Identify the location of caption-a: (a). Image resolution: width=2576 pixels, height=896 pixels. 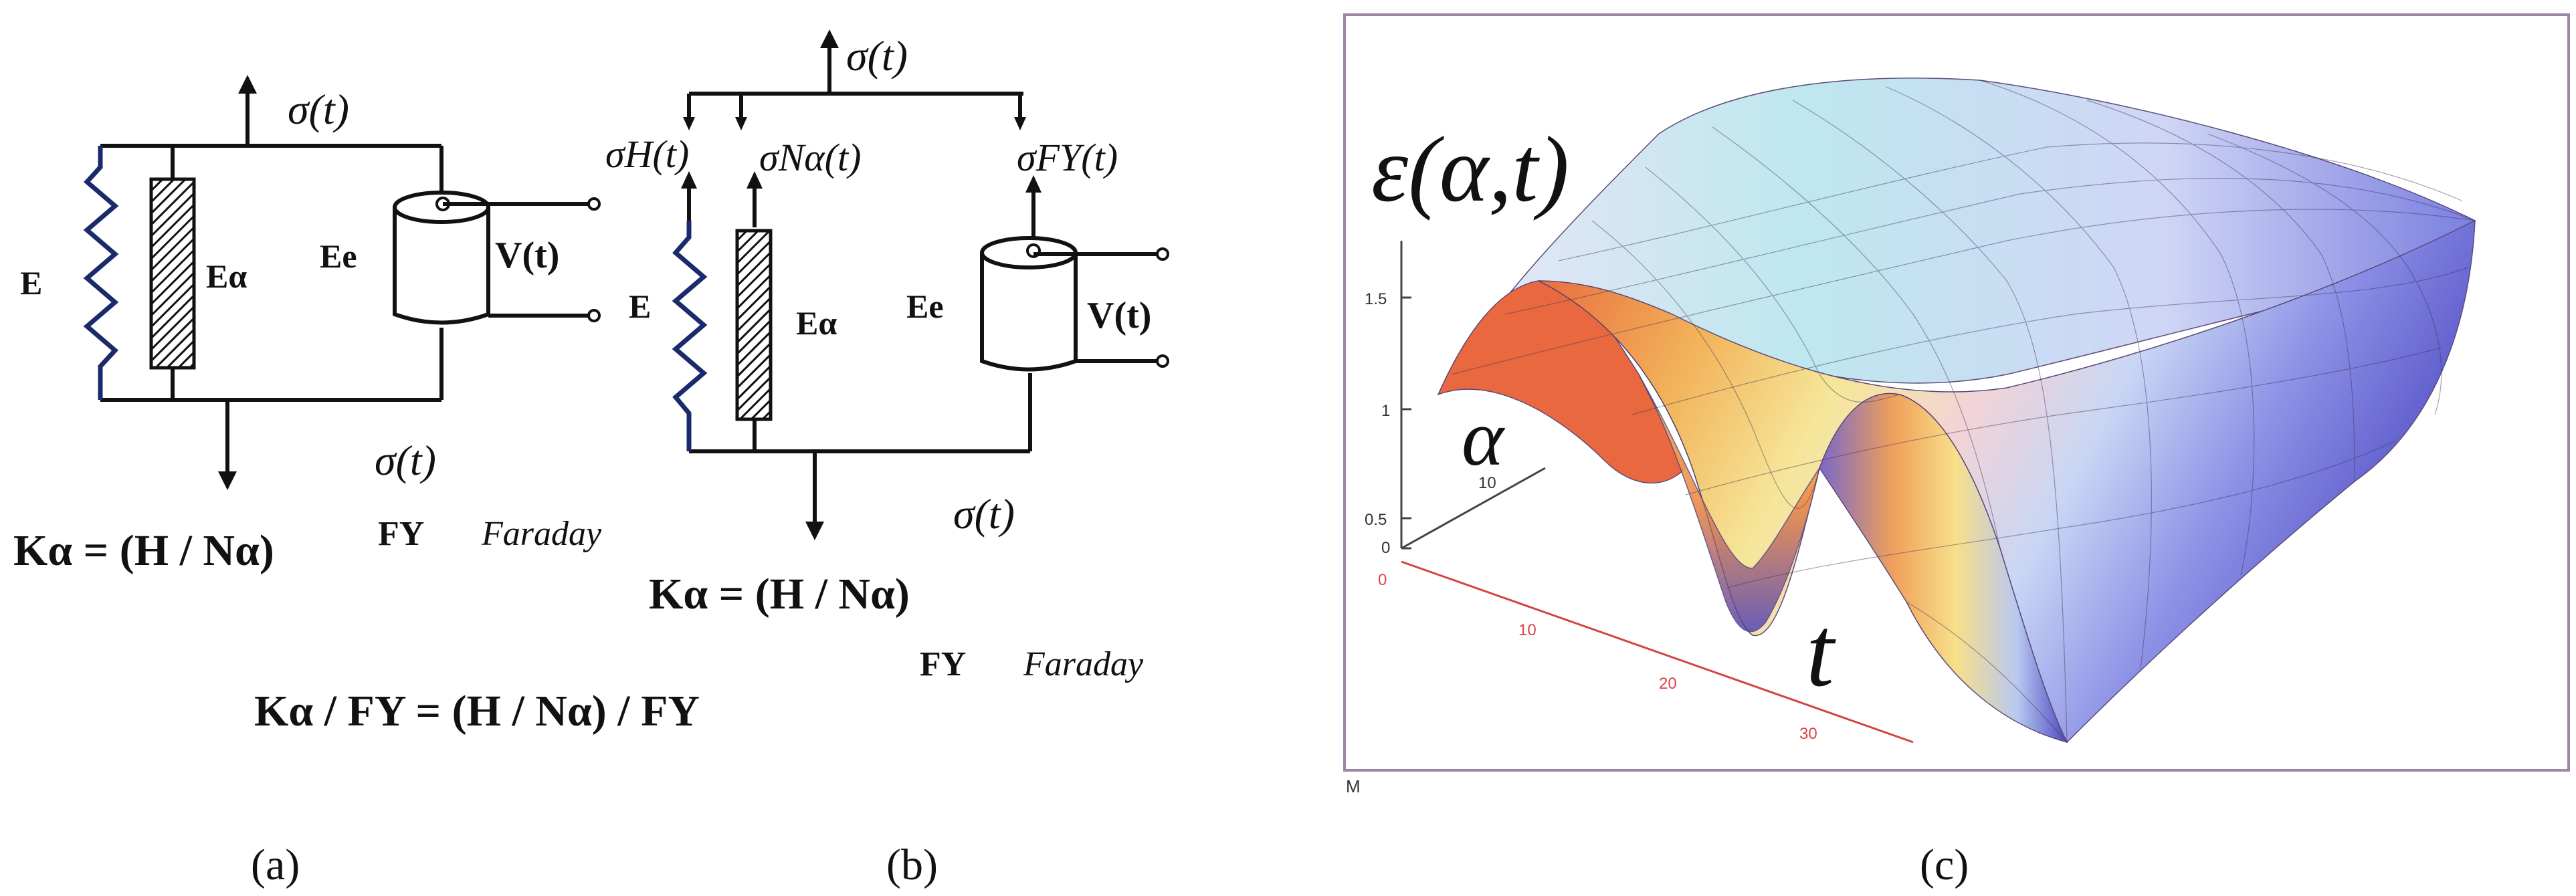
(275, 865).